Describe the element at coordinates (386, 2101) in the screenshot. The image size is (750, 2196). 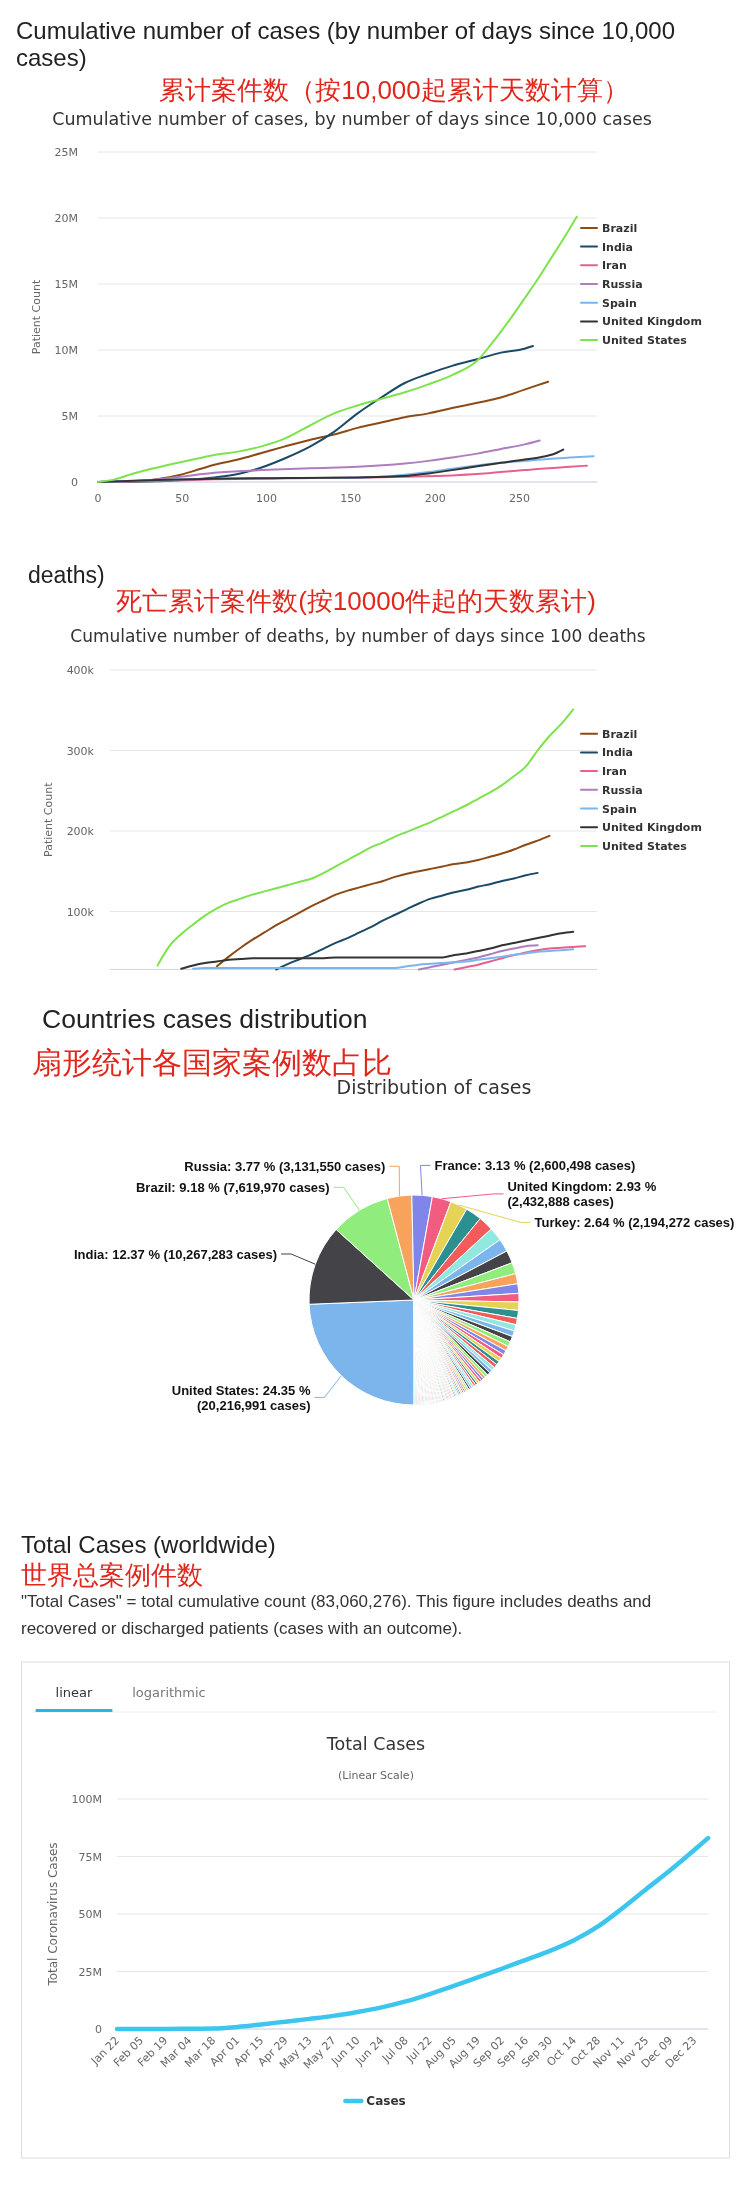
I see `legend-label: Cases` at that location.